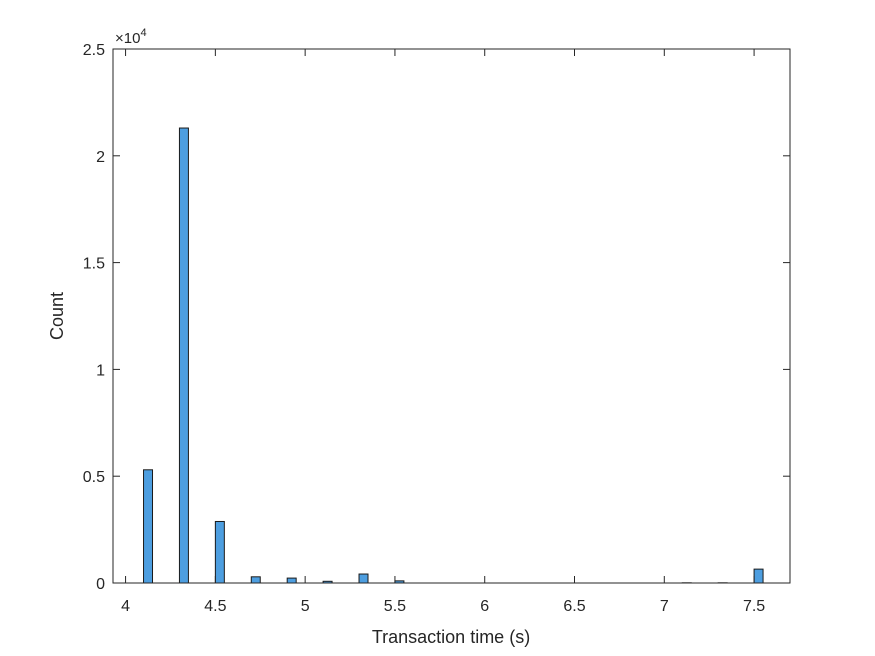 Image resolution: width=875 pixels, height=656 pixels. What do you see at coordinates (100, 584) in the screenshot?
I see `y-tick-label: 0` at bounding box center [100, 584].